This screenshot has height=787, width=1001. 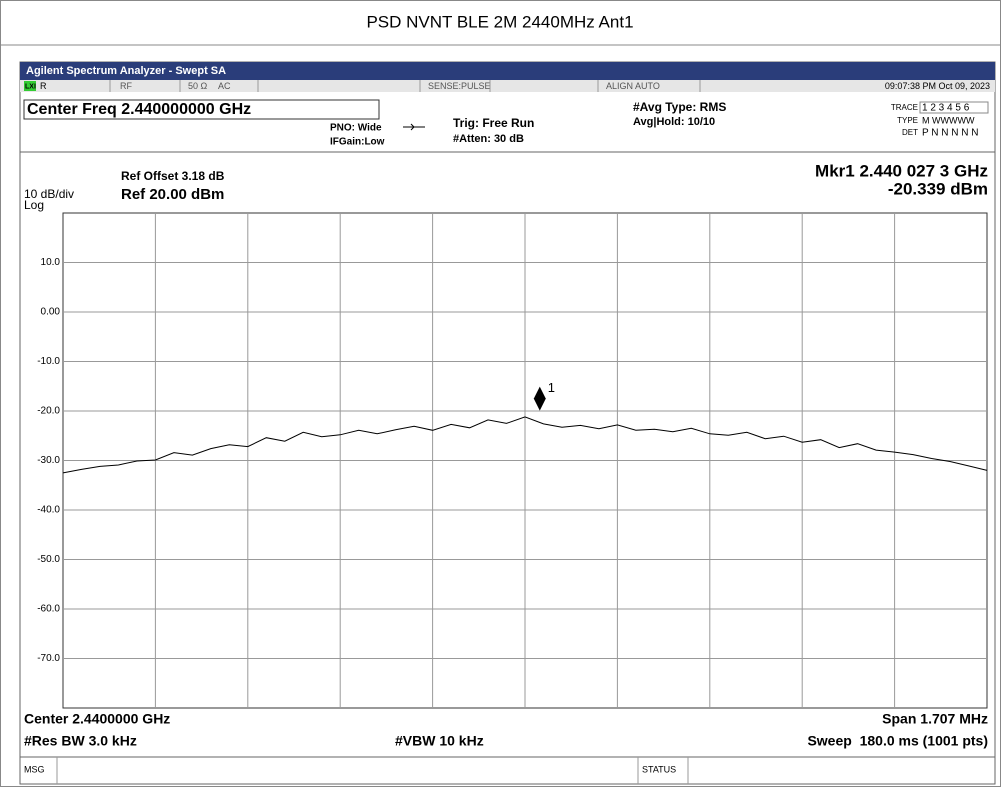 I want to click on status-align: ALIGN AUTO, so click(x=633, y=86).